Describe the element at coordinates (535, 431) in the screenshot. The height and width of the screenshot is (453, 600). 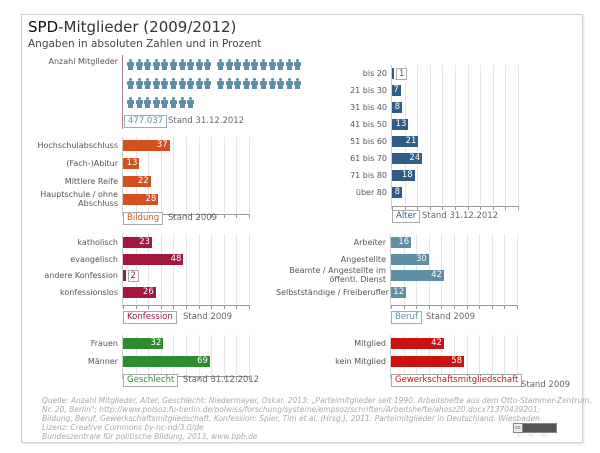
I see `cc-license-badge: ccBY - NC - ND` at that location.